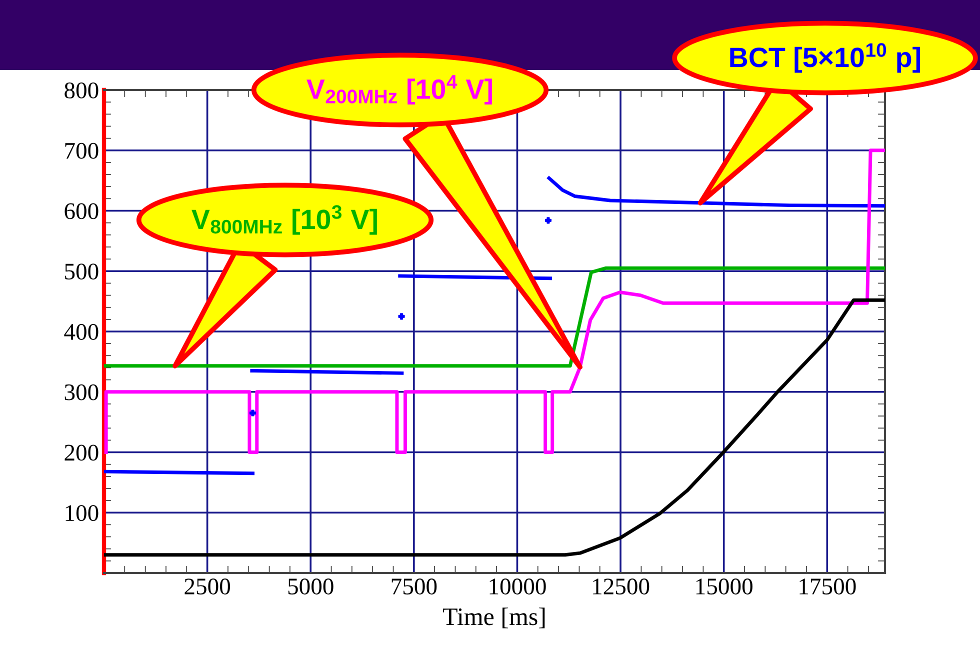 This screenshot has width=980, height=662. I want to click on x-tick-label: 15000, so click(724, 586).